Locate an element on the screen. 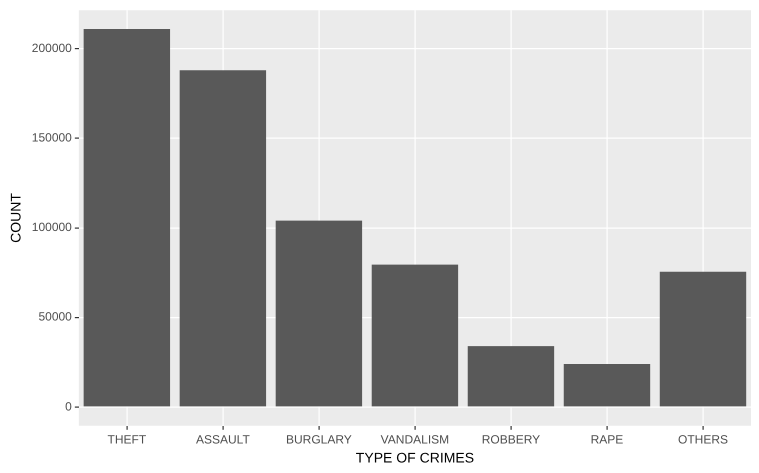 This screenshot has width=759, height=473. y-tick-label: 0 is located at coordinates (68, 406).